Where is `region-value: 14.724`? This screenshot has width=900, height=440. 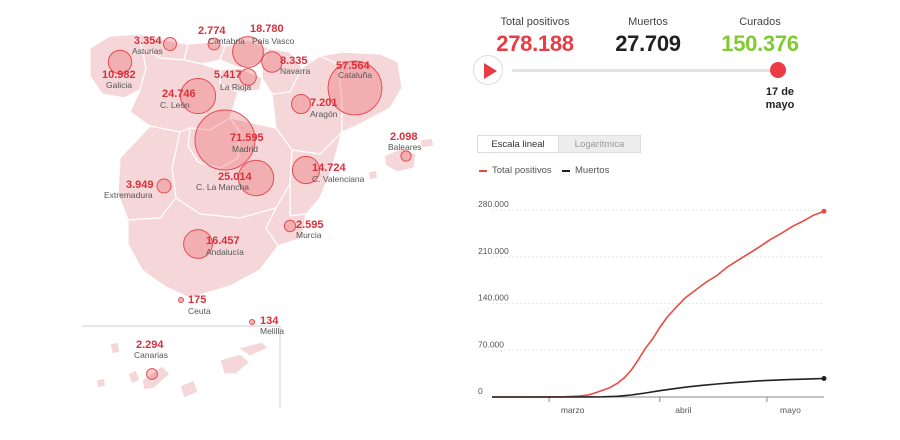
region-value: 14.724 is located at coordinates (329, 168).